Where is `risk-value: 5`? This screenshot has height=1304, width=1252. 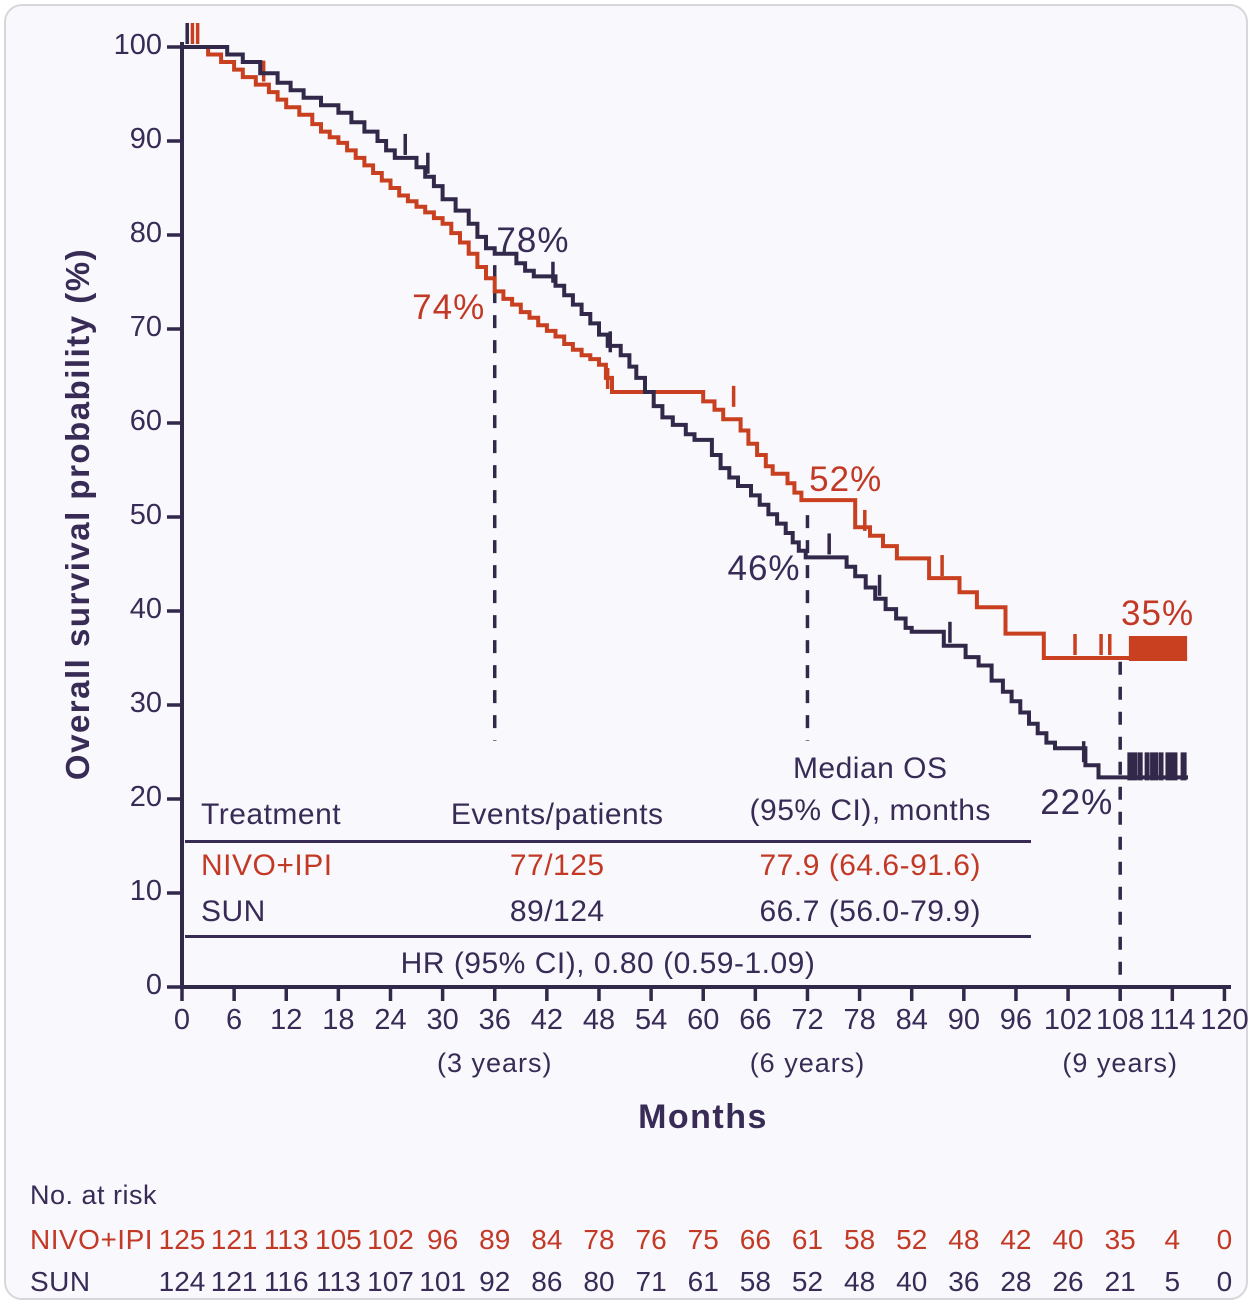 risk-value: 5 is located at coordinates (1172, 1281).